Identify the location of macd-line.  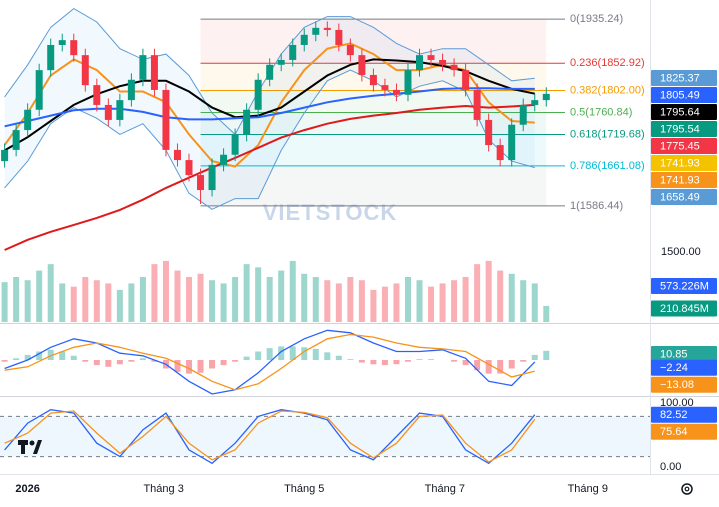
(269, 362).